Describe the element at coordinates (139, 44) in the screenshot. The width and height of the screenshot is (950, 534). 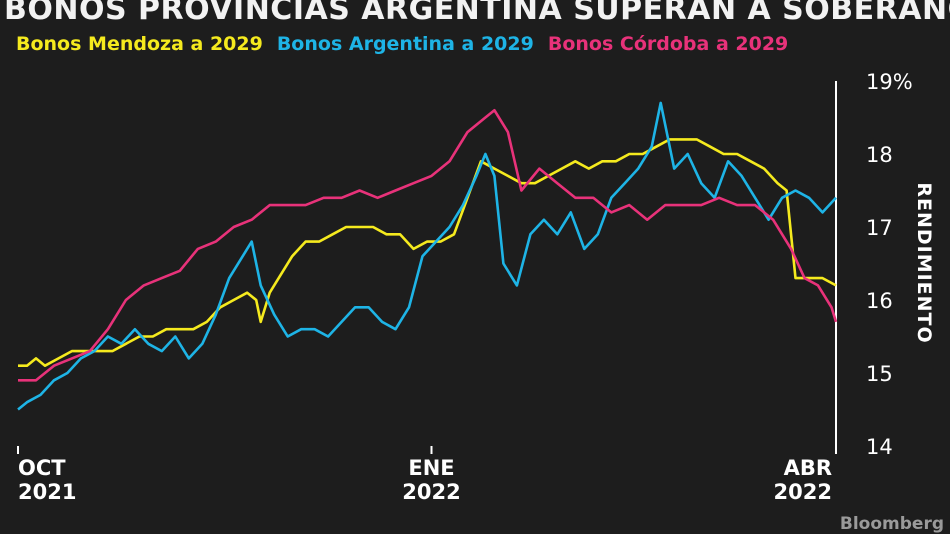
I see `legend-item-mendoza: Bonos Mendoza a 2029` at that location.